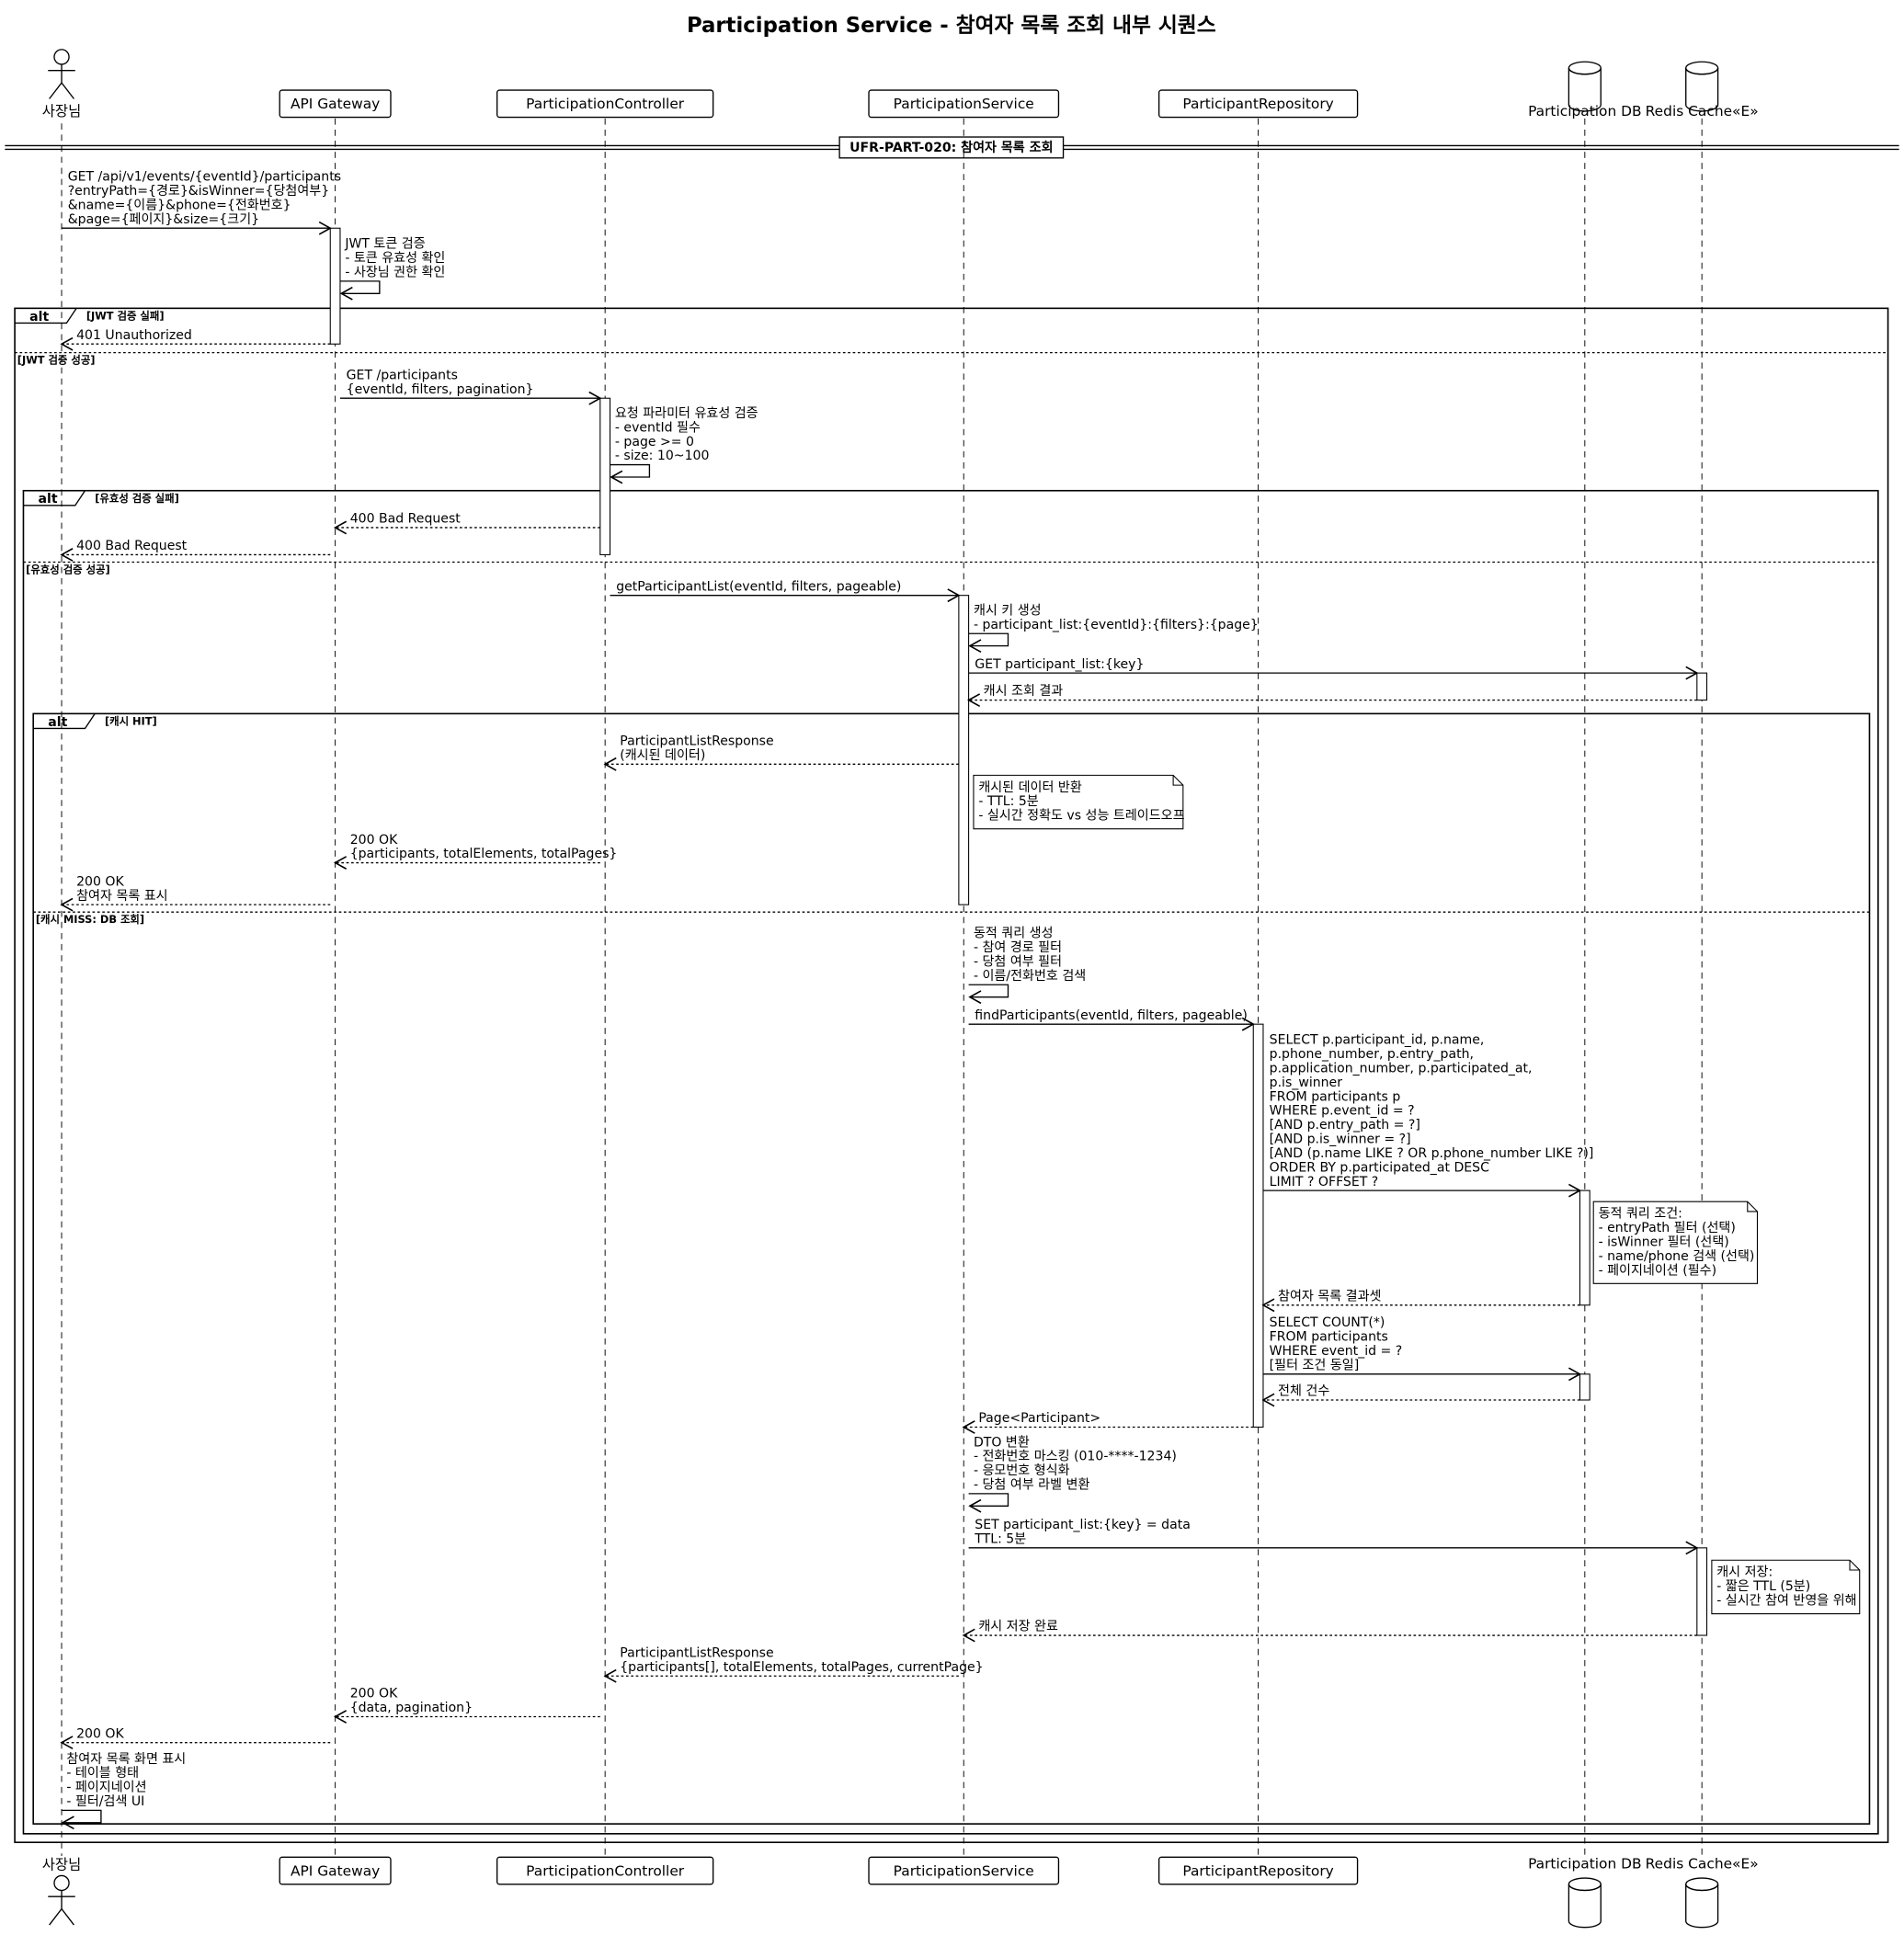  I want to click on message-label: LIMIT ? OFFSET ?, so click(1324, 1182).